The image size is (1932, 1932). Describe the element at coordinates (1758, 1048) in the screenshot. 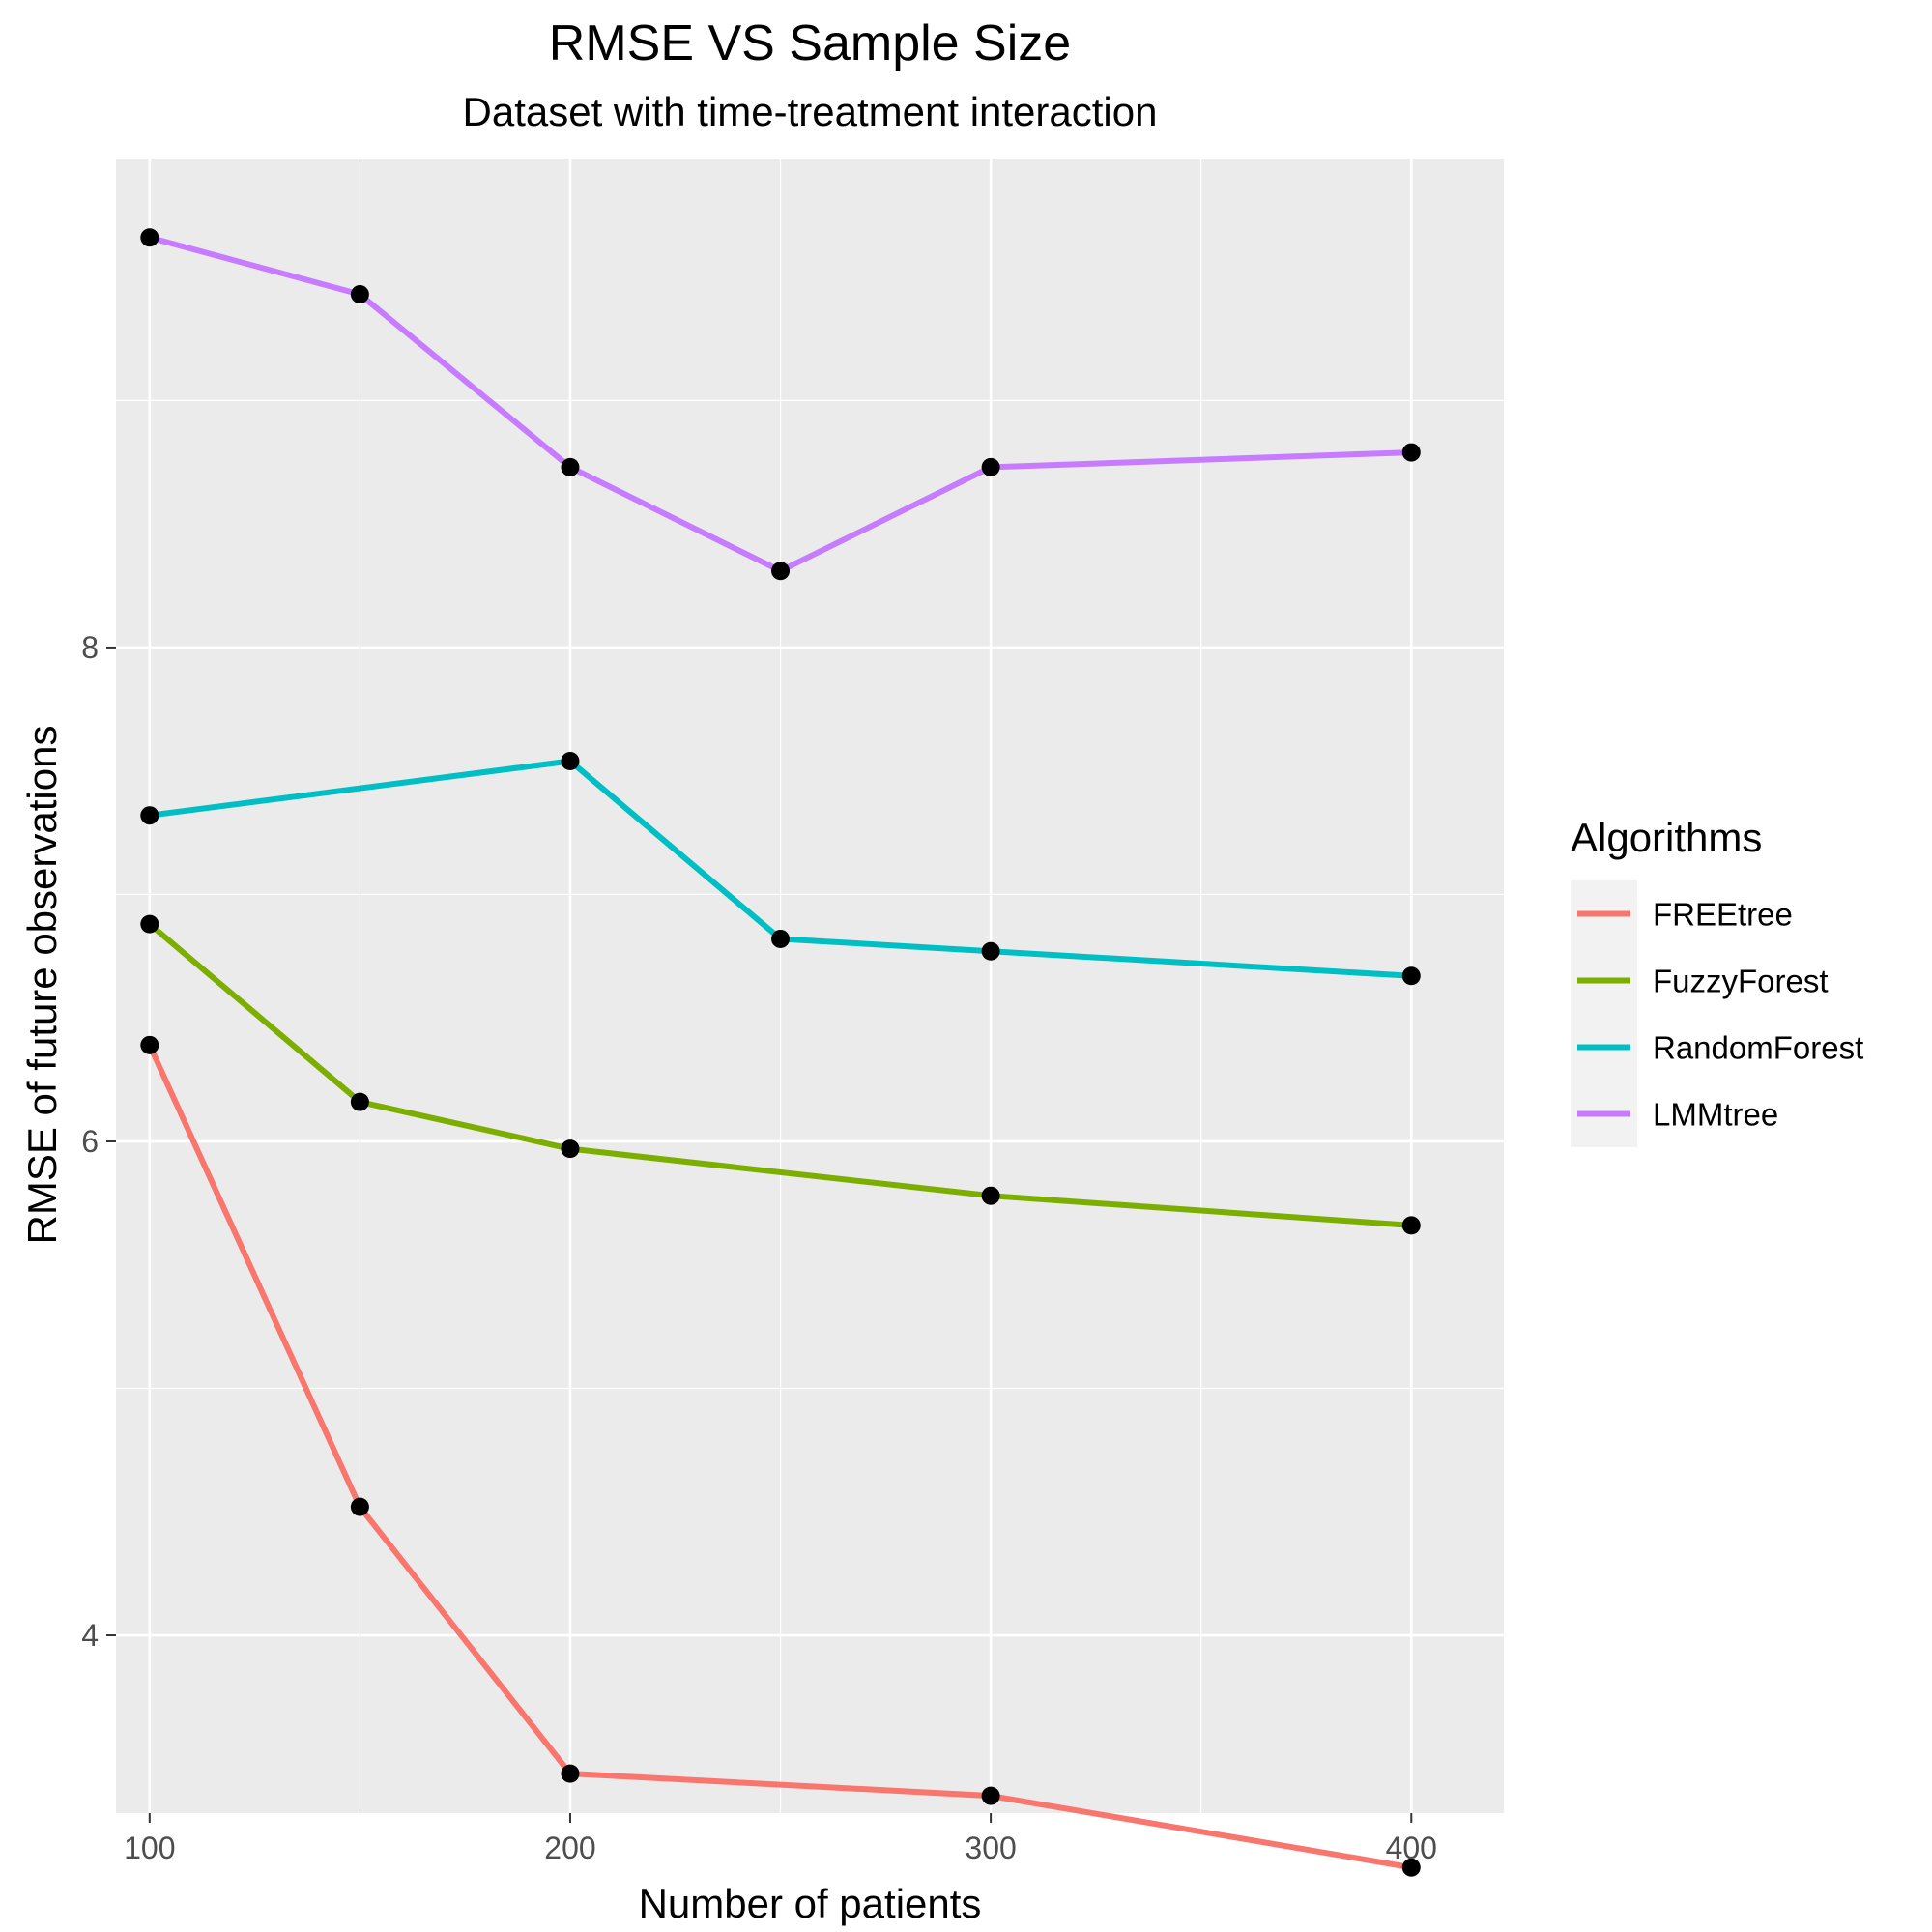

I see `legend-label-randomforest: RandomForest` at that location.